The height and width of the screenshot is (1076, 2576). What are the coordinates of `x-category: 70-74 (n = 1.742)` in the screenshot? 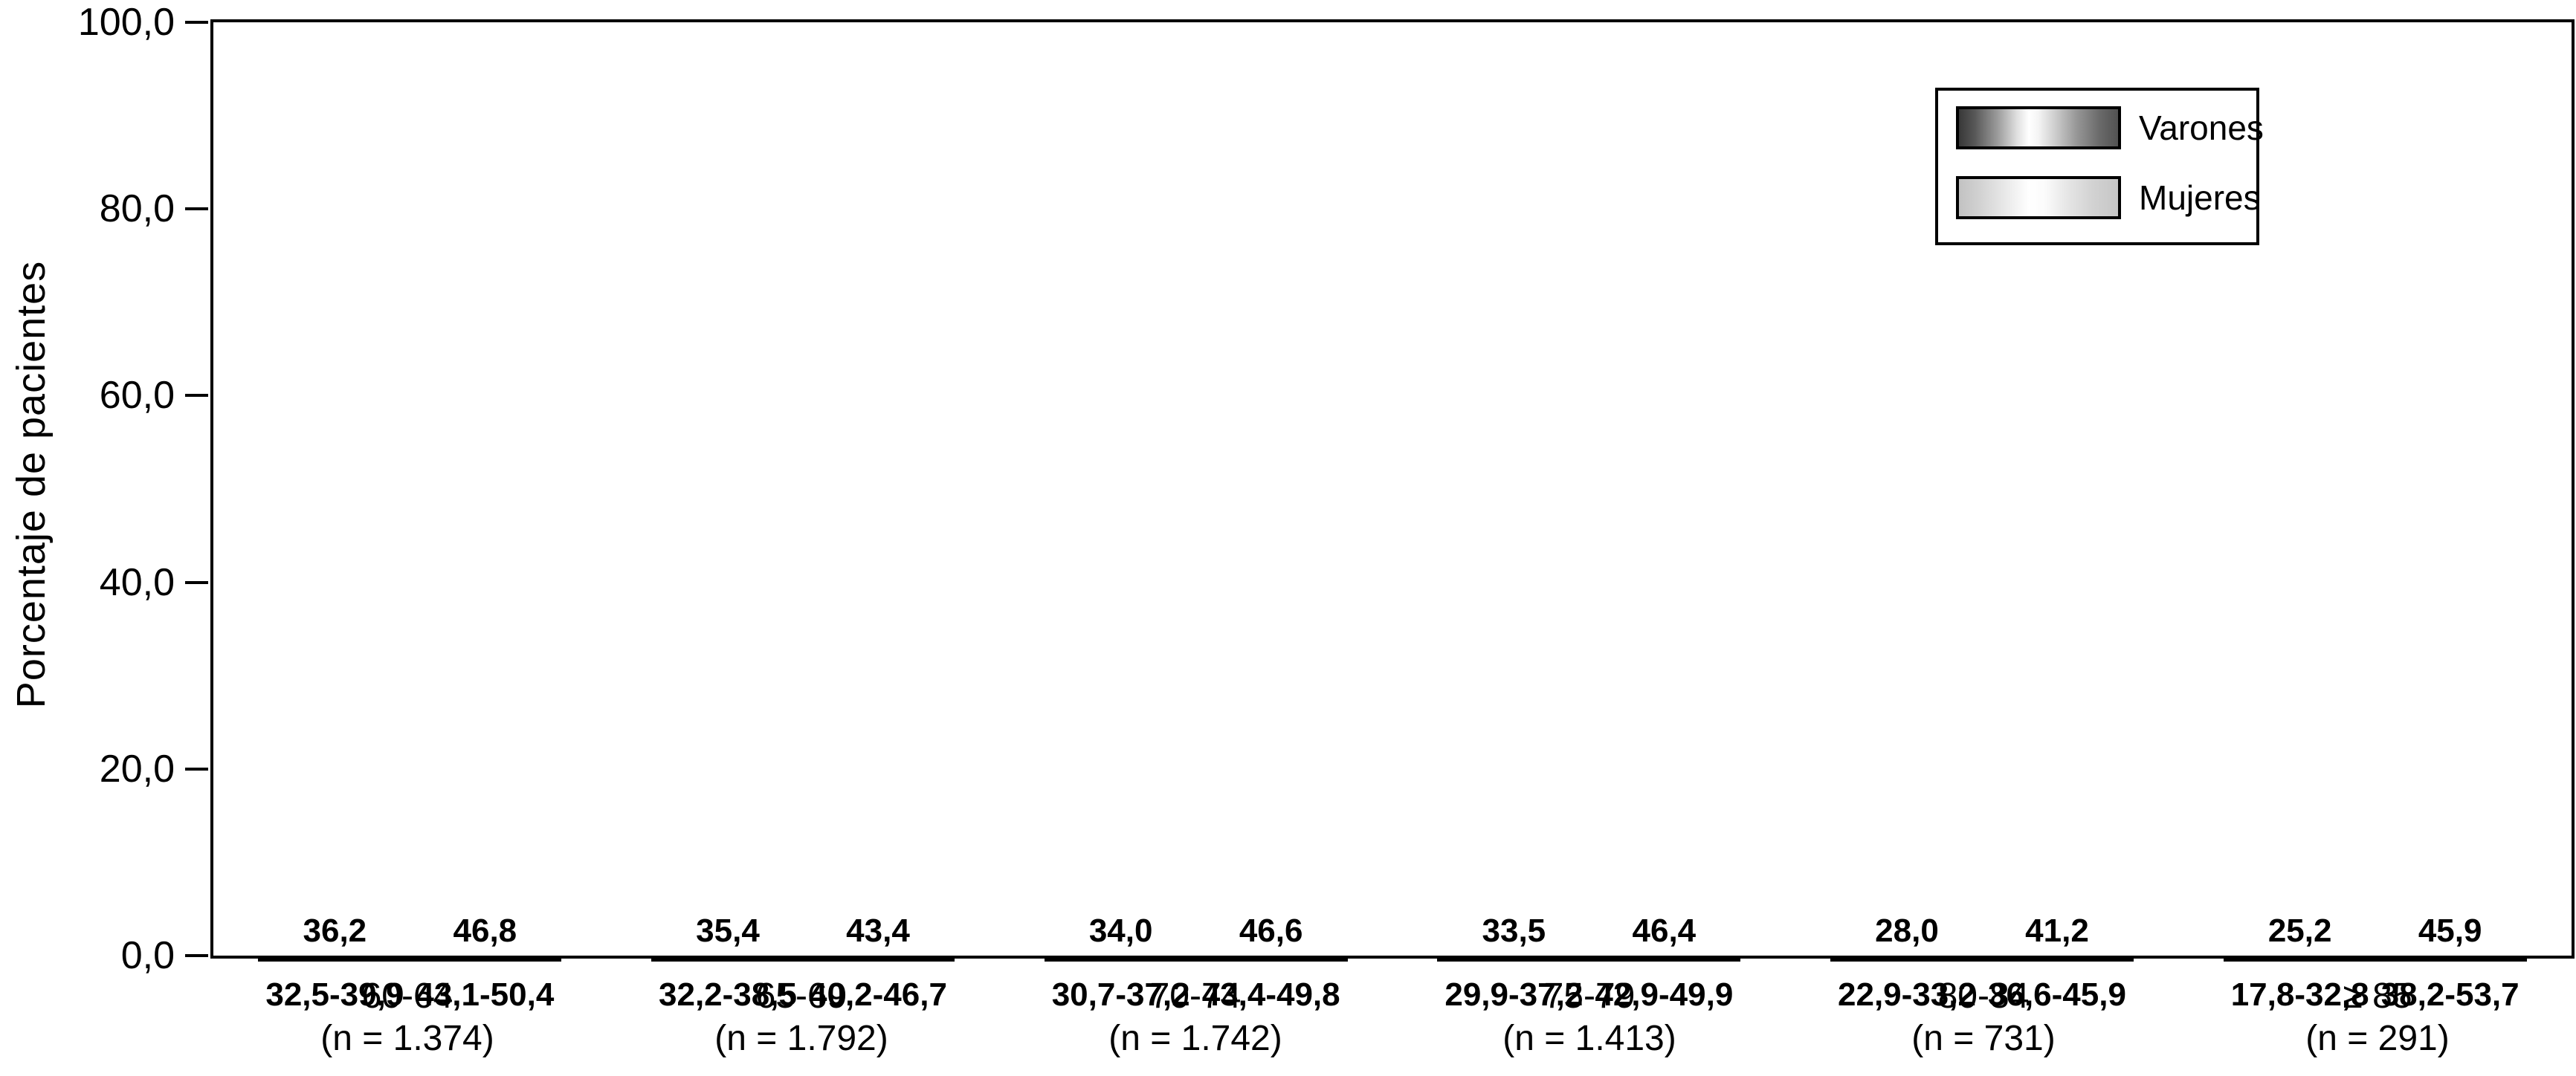 It's located at (1195, 1017).